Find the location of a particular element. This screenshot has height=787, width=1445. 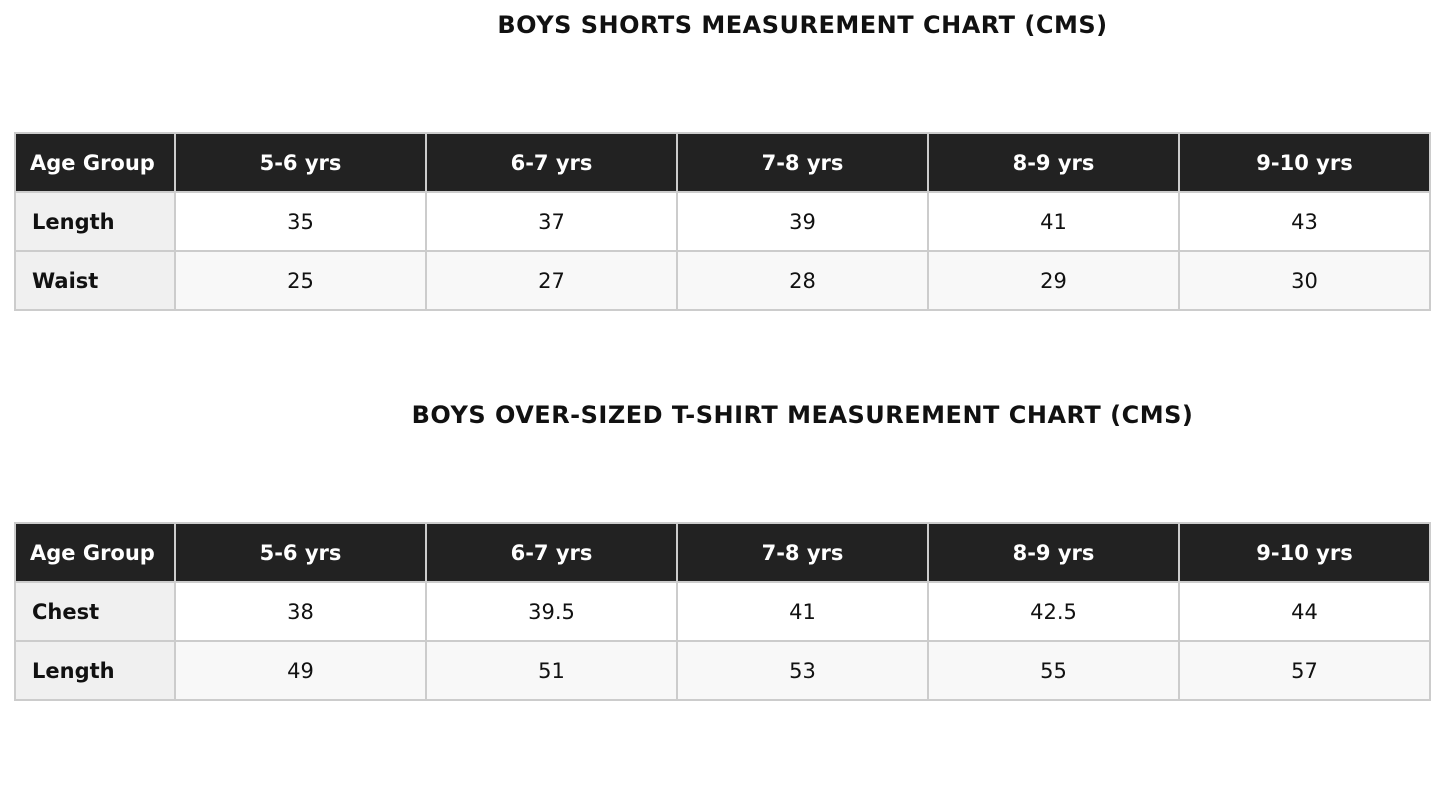

cell: 39 is located at coordinates (802, 221).